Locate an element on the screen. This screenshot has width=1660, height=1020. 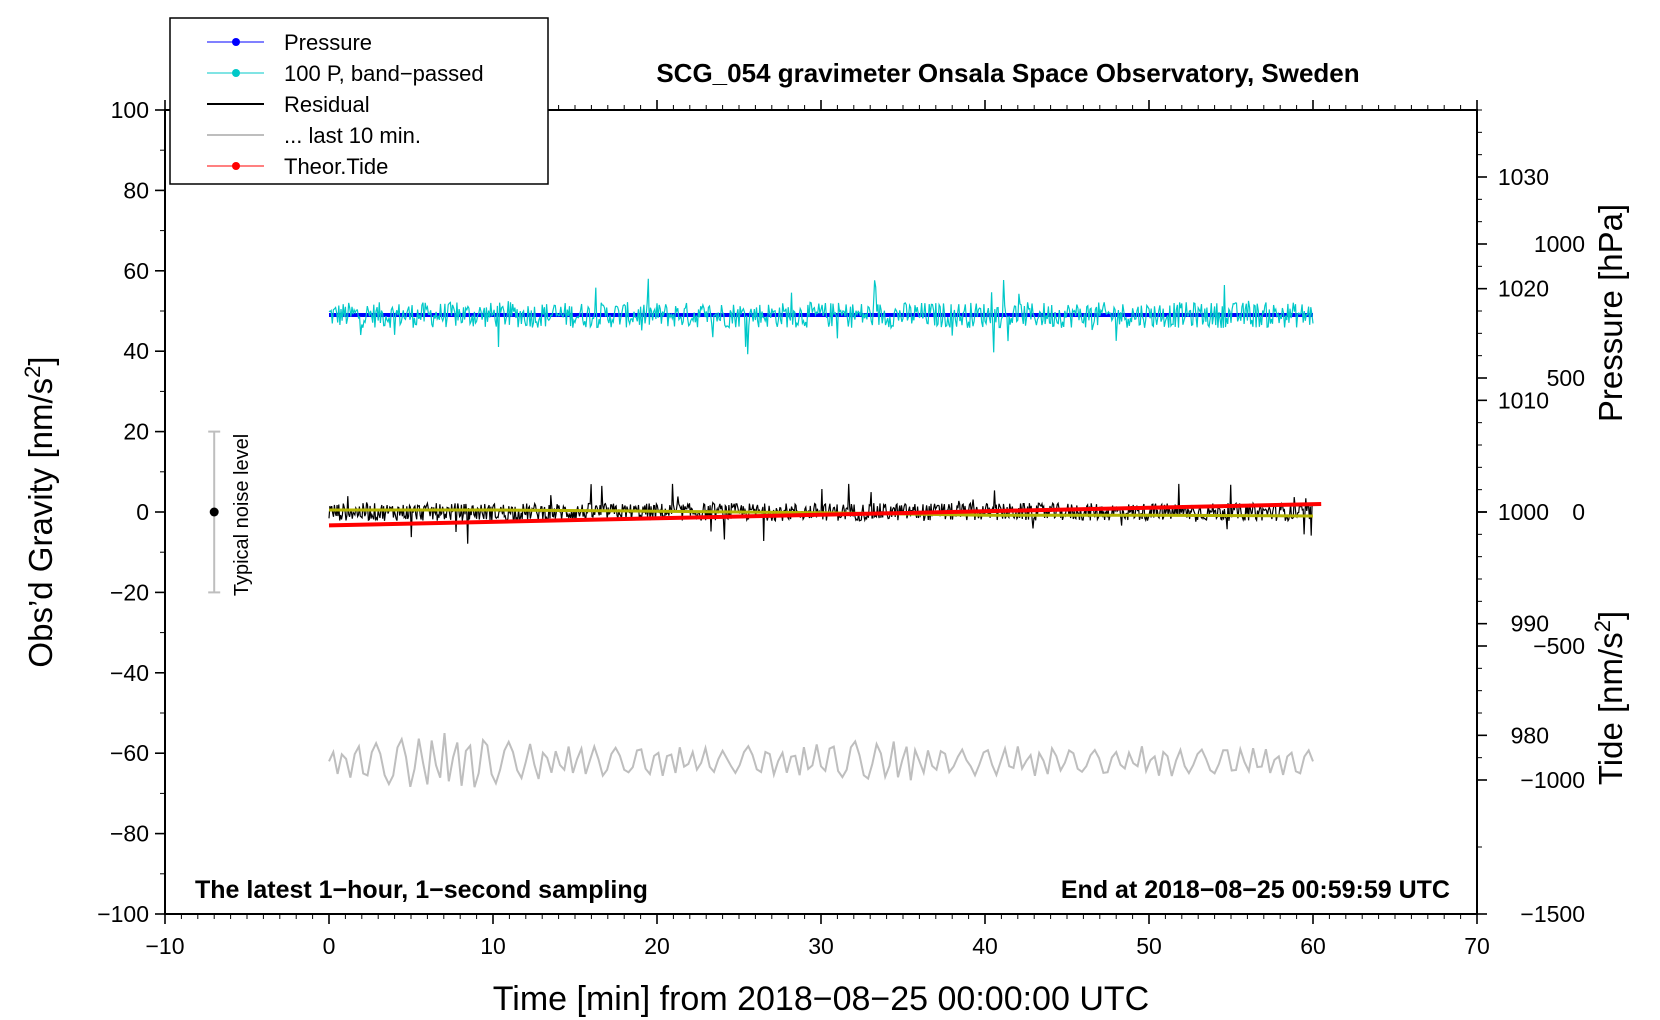
y-tick-label: −100 is located at coordinates (123, 914).